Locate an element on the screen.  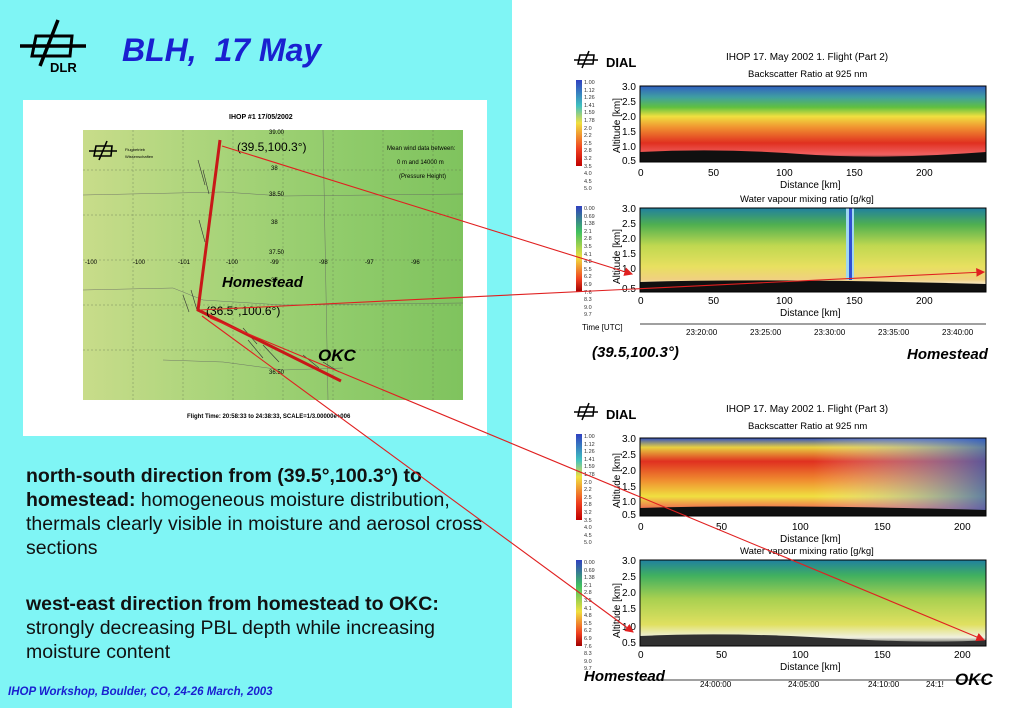
dlr-logo: DLR is located at coordinates (53, 46).